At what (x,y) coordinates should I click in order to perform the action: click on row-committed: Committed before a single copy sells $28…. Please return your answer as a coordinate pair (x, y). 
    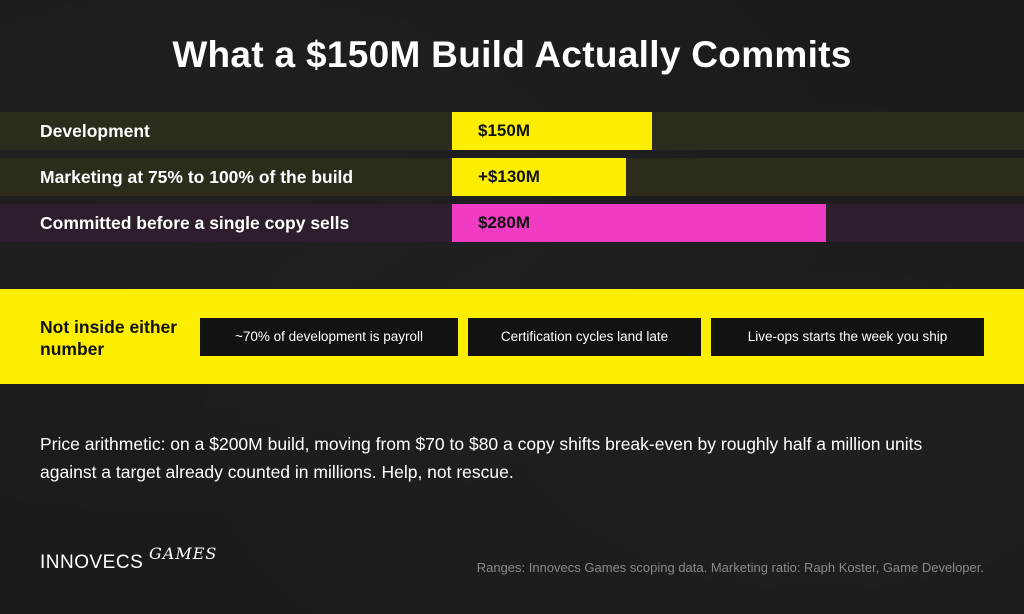
    Looking at the image, I should click on (512, 223).